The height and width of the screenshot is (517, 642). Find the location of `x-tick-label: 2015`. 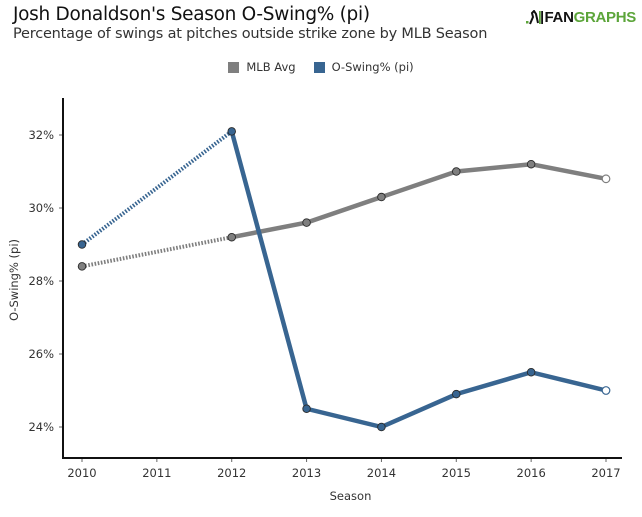

x-tick-label: 2015 is located at coordinates (456, 473).